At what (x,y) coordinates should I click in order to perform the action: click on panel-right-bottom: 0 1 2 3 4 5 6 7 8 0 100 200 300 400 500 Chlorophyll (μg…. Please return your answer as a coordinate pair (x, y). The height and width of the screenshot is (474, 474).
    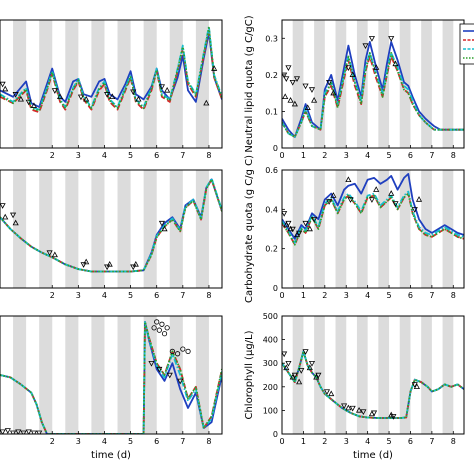
    Looking at the image, I should click on (354, 386).